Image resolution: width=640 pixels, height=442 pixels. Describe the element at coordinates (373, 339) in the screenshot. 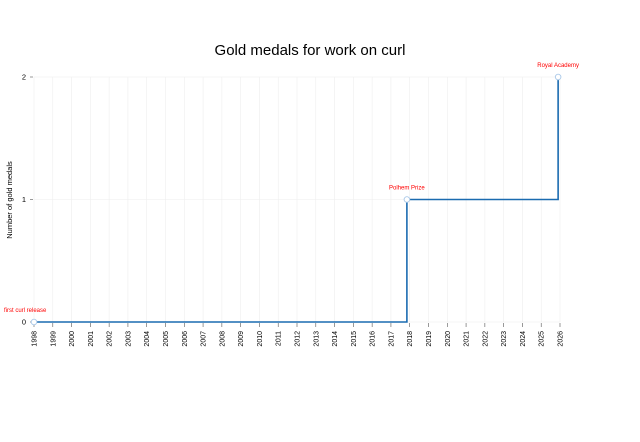

I see `x-tick-label: 2016` at that location.